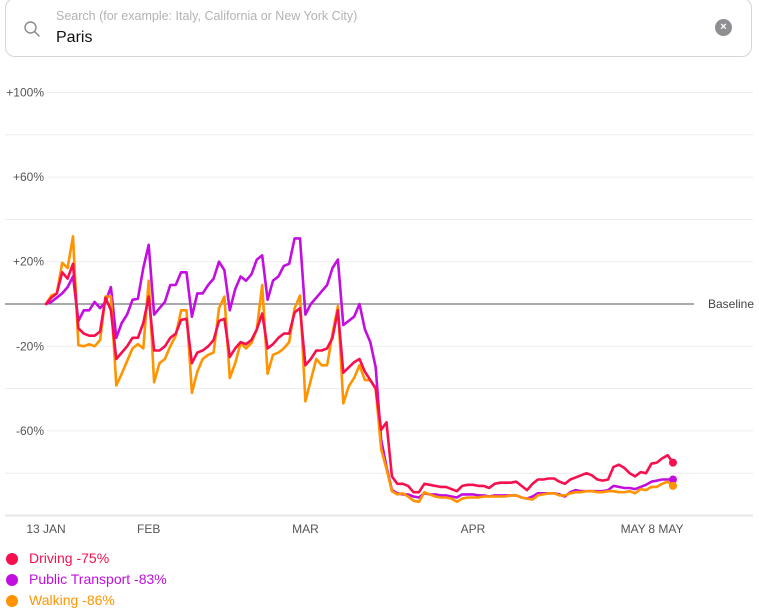  What do you see at coordinates (672, 485) in the screenshot?
I see `series-end-point-walking` at bounding box center [672, 485].